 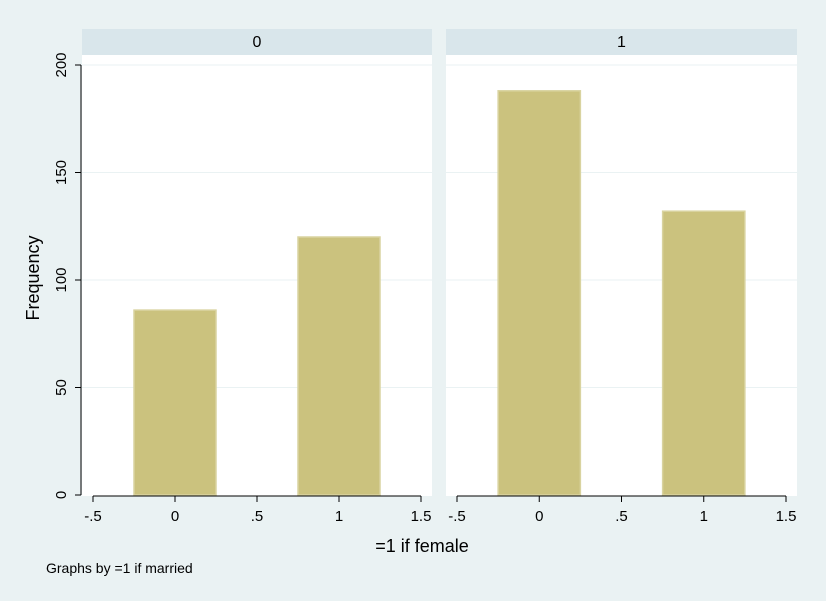 I want to click on y-tick-label: 150, so click(x=61, y=172).